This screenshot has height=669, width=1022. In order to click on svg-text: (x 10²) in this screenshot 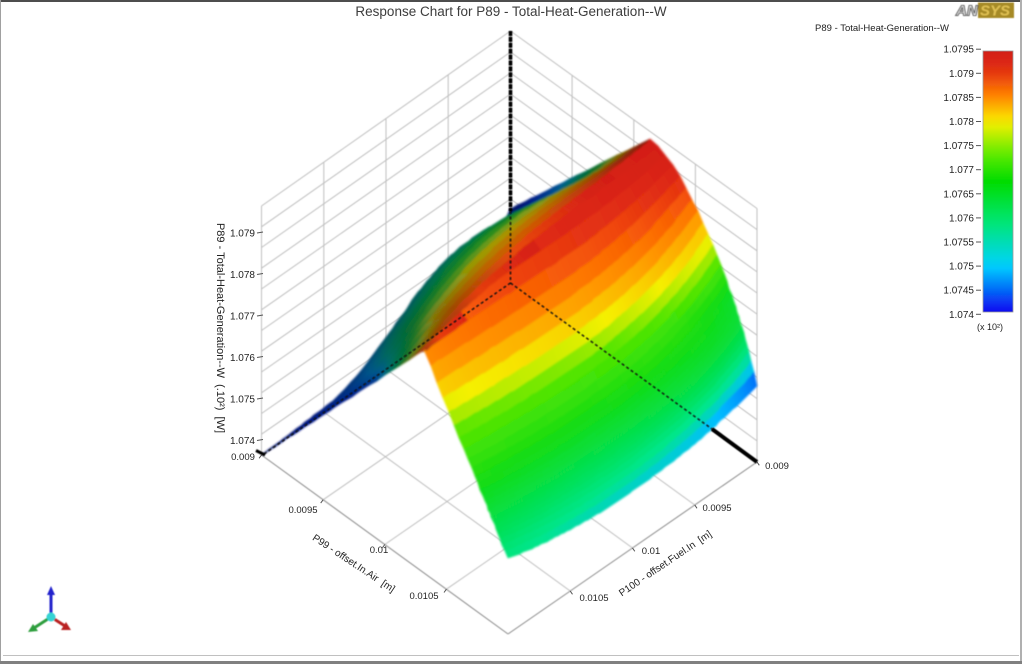, I will do `click(990, 327)`.